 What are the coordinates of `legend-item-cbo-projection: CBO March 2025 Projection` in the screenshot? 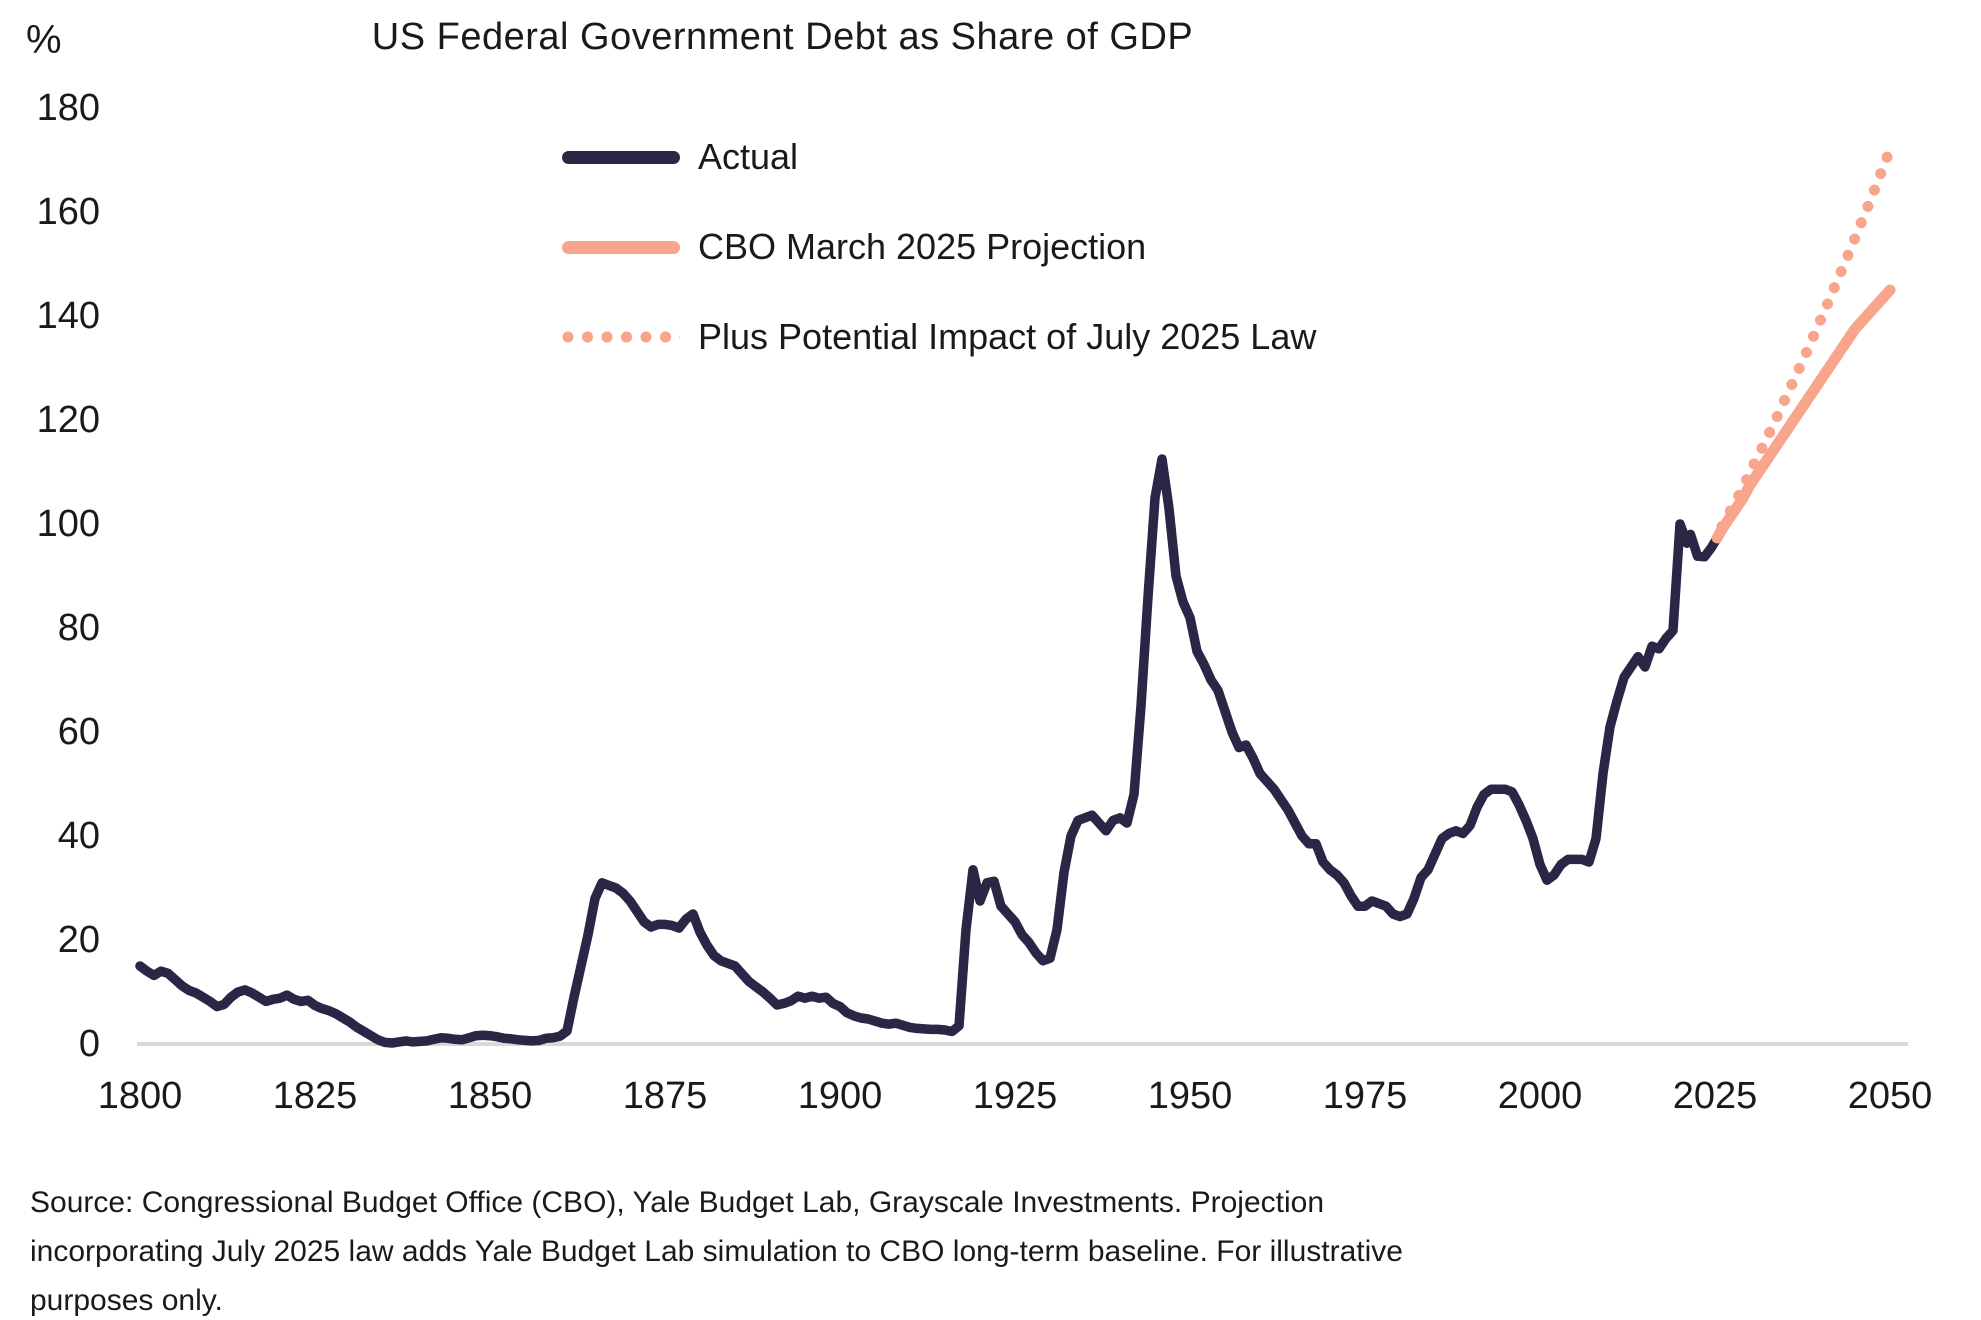 It's located at (854, 247).